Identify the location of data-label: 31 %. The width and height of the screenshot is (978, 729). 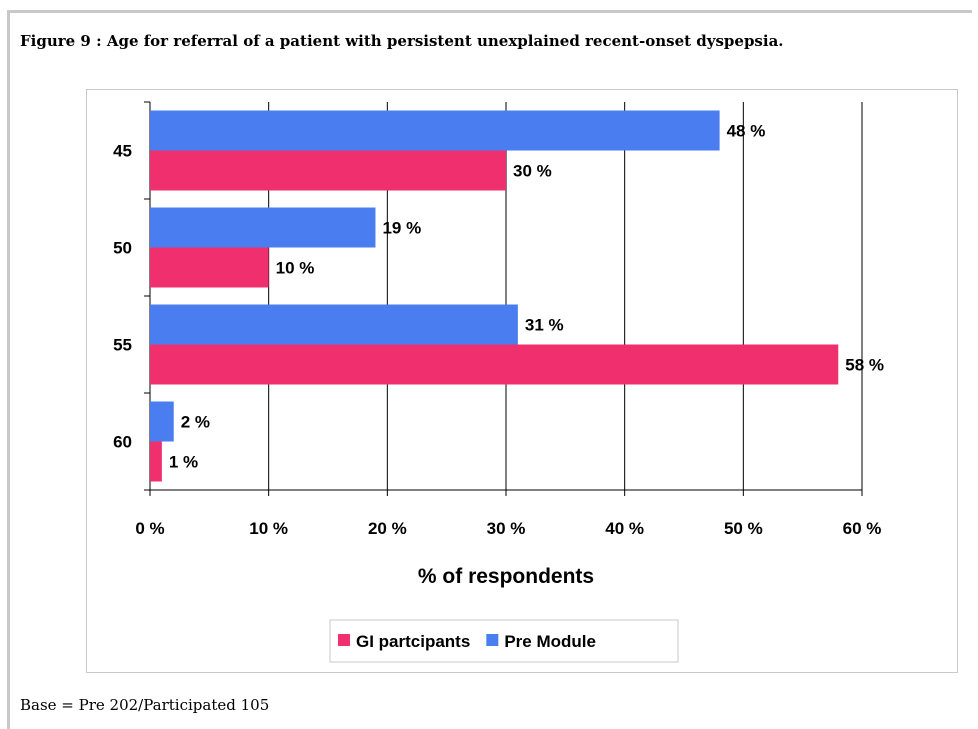
(544, 325).